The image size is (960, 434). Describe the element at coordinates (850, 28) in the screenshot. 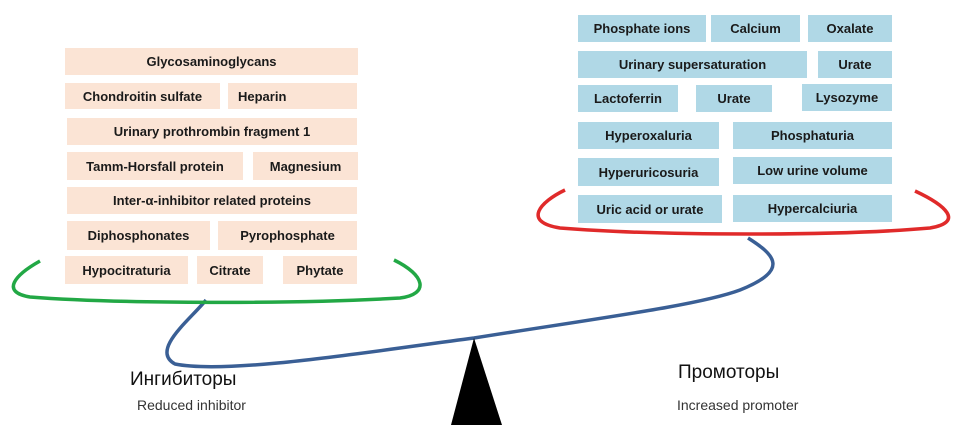

I see `promoter-item: Oxalate` at that location.